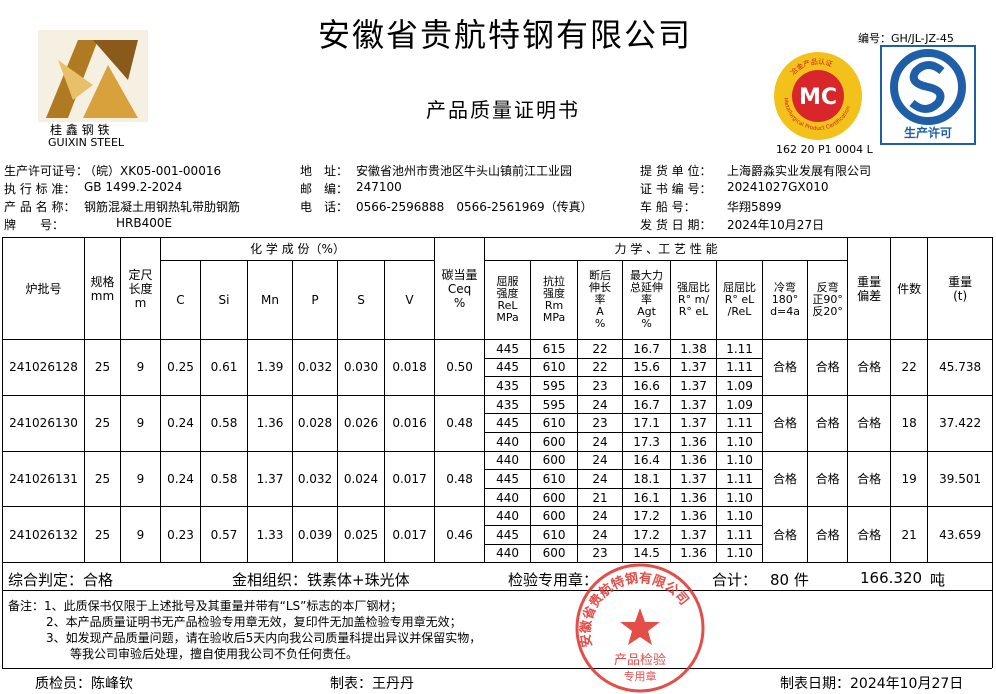  Describe the element at coordinates (505, 35) in the screenshot. I see `company-name: 安徽省贵航特钢有限公司` at that location.